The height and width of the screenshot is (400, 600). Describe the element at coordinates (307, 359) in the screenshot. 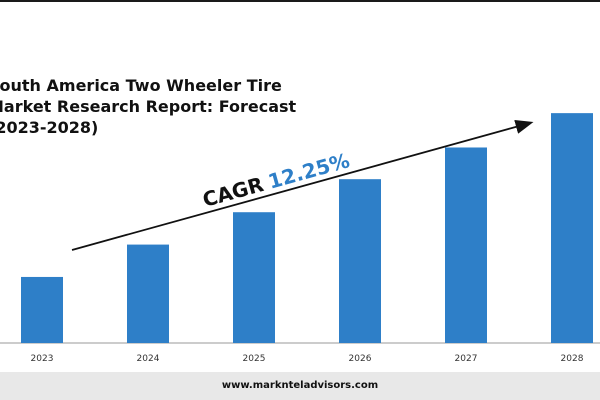

I see `x-tick-labels: 2023 2024 2025 2026 2027 2028` at that location.